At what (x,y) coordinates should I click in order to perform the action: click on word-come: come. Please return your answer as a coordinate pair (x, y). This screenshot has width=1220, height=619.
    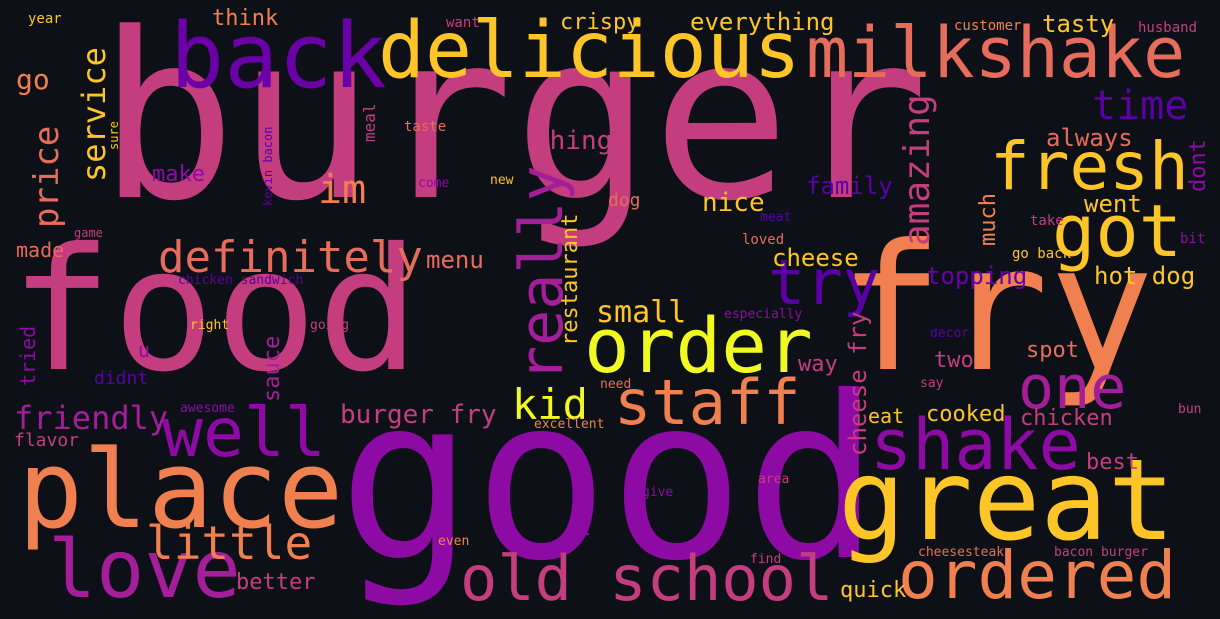
    Looking at the image, I should click on (434, 183).